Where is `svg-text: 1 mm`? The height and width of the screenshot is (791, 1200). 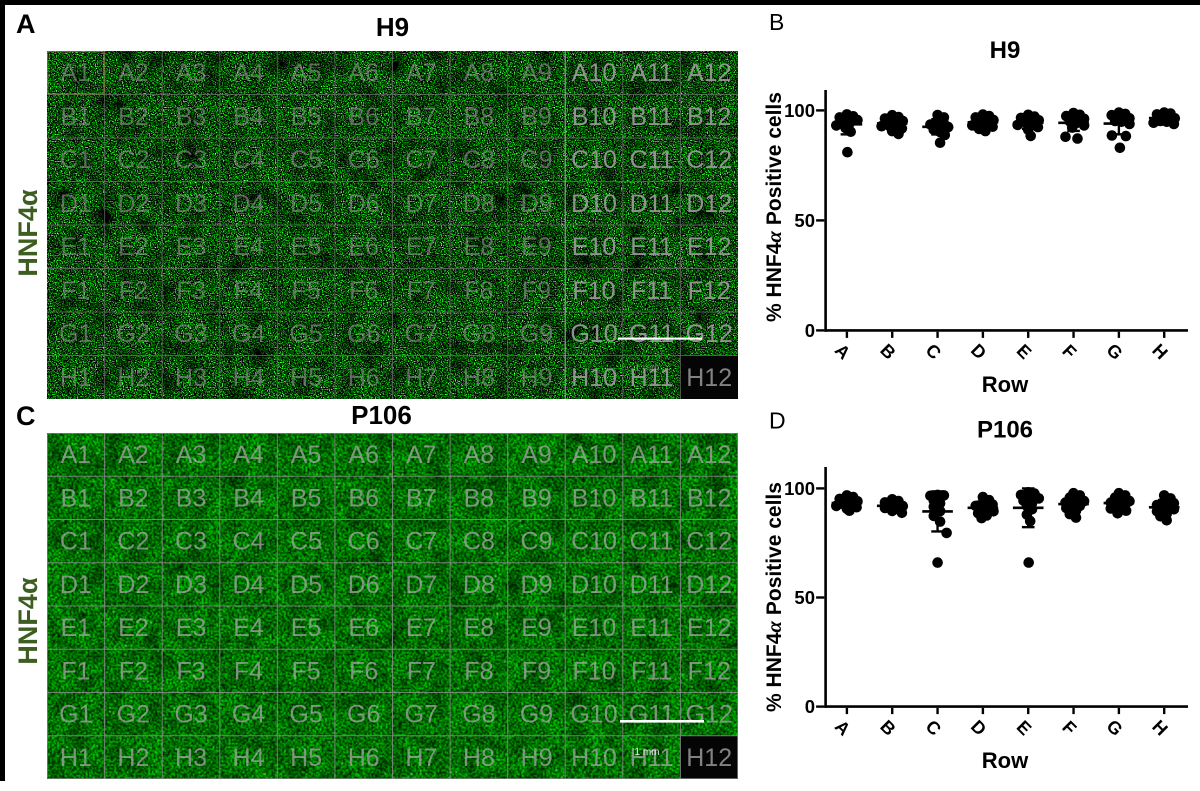
svg-text: 1 mm is located at coordinates (647, 368).